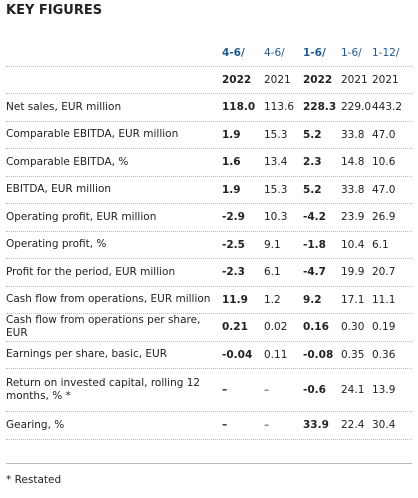 This screenshot has height=498, width=418. Describe the element at coordinates (279, 107) in the screenshot. I see `cell-value: 113.6` at that location.